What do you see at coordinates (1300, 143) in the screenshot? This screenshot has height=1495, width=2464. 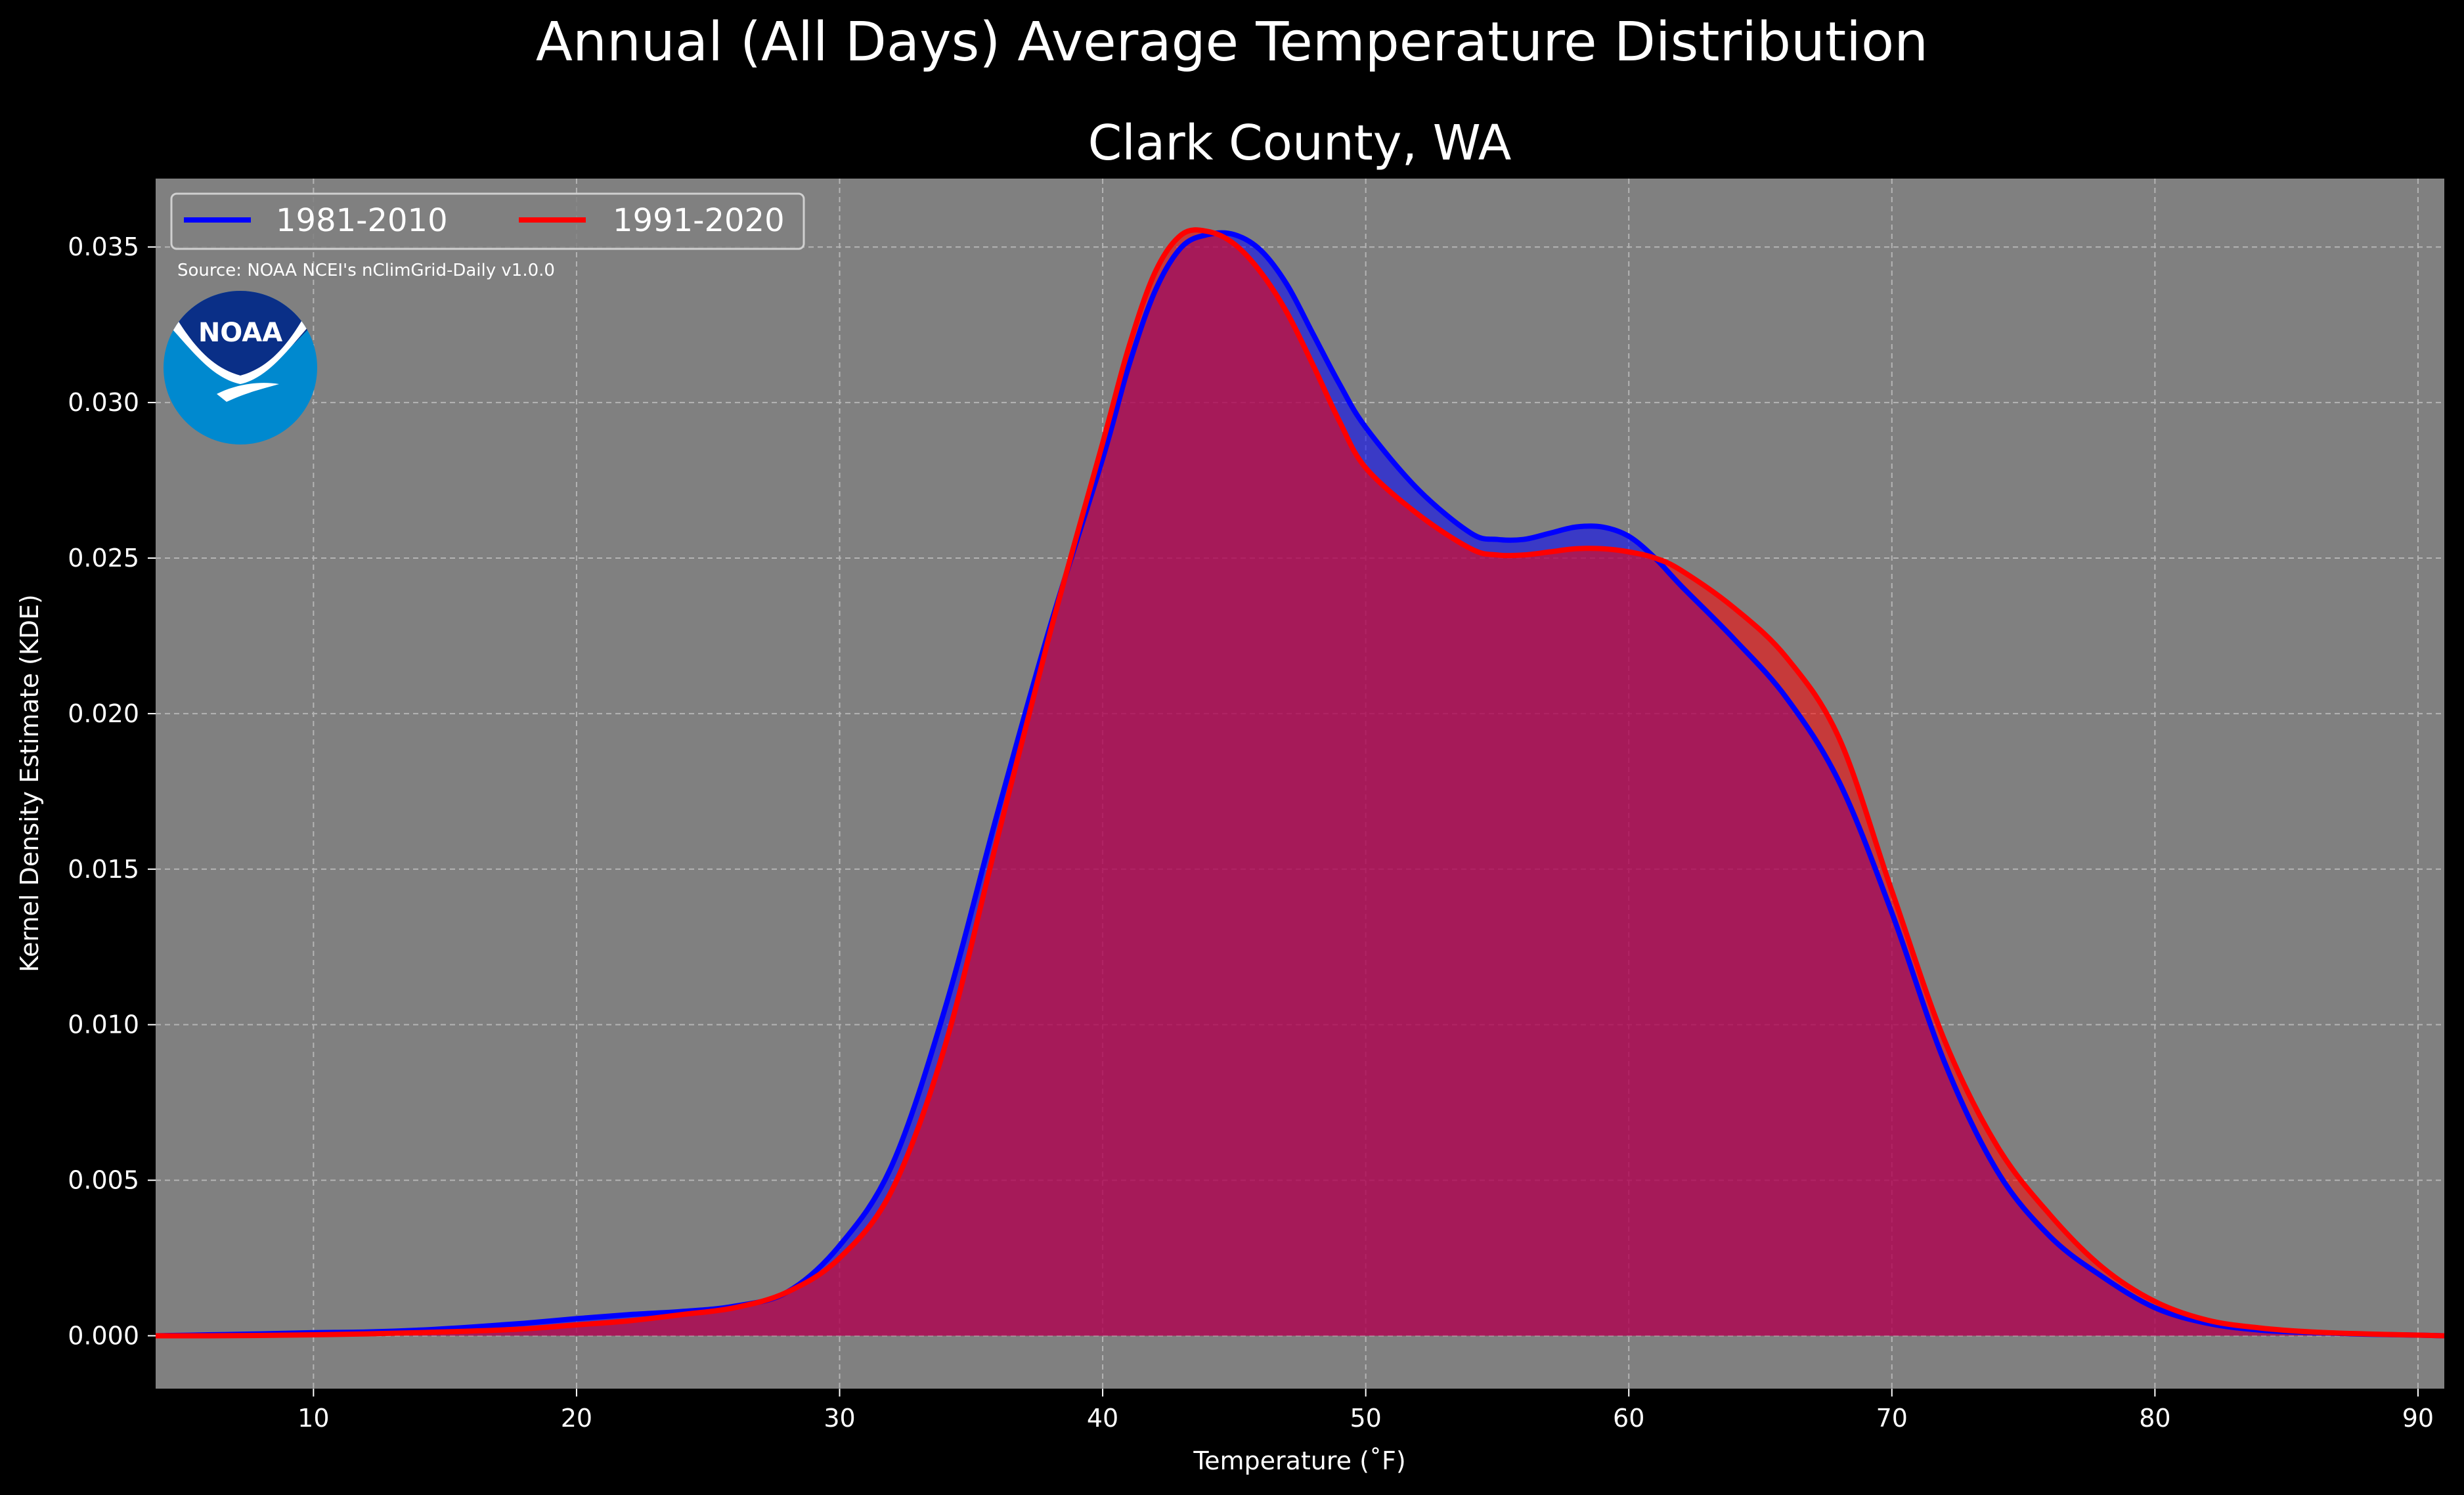 I see `chart-subtitle: Clark County, WA` at bounding box center [1300, 143].